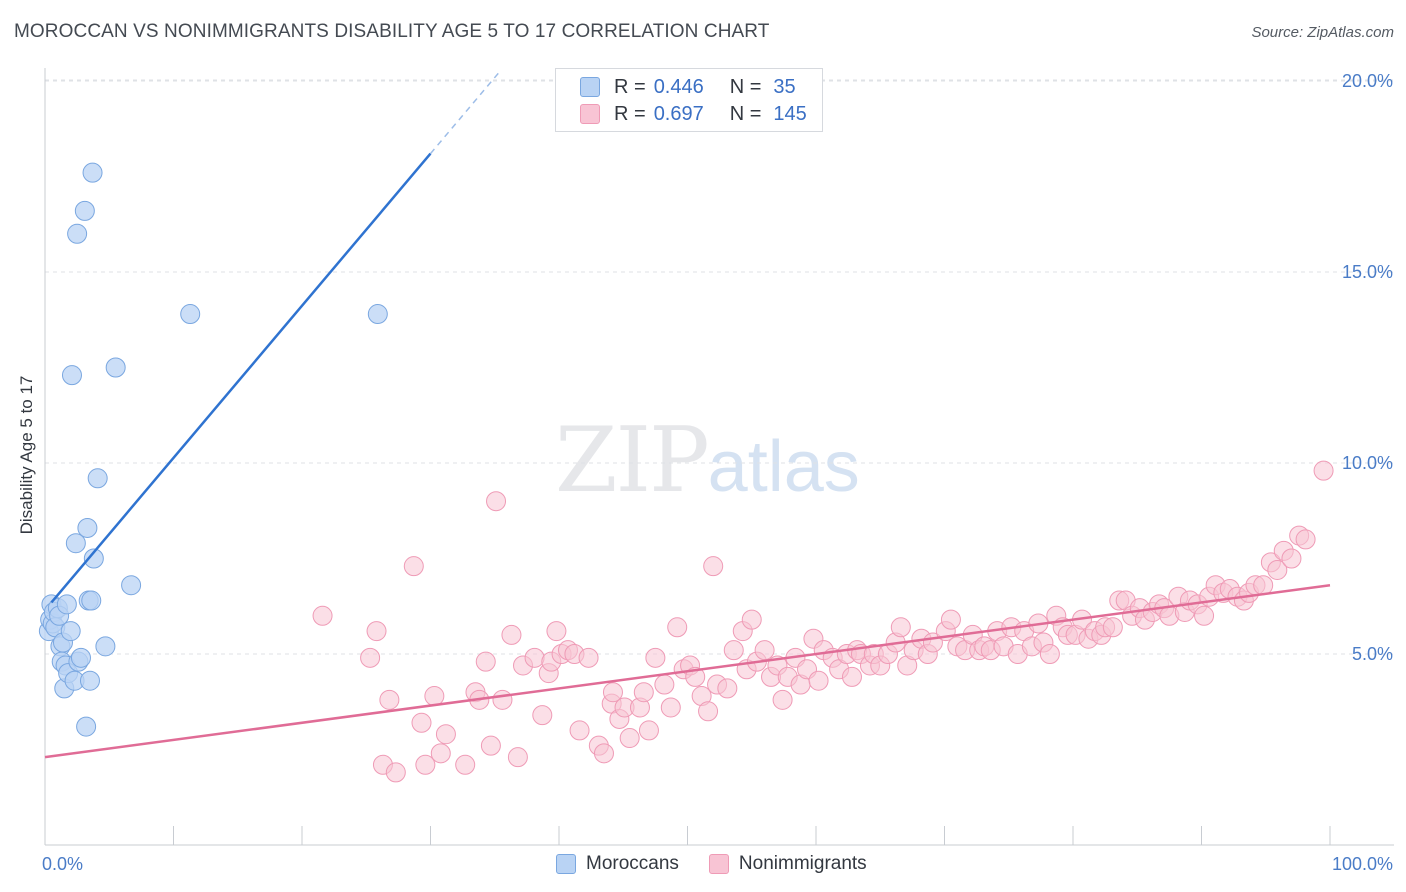 The image size is (1406, 892). I want to click on legend-item-moroccans: Moroccans, so click(617, 864).